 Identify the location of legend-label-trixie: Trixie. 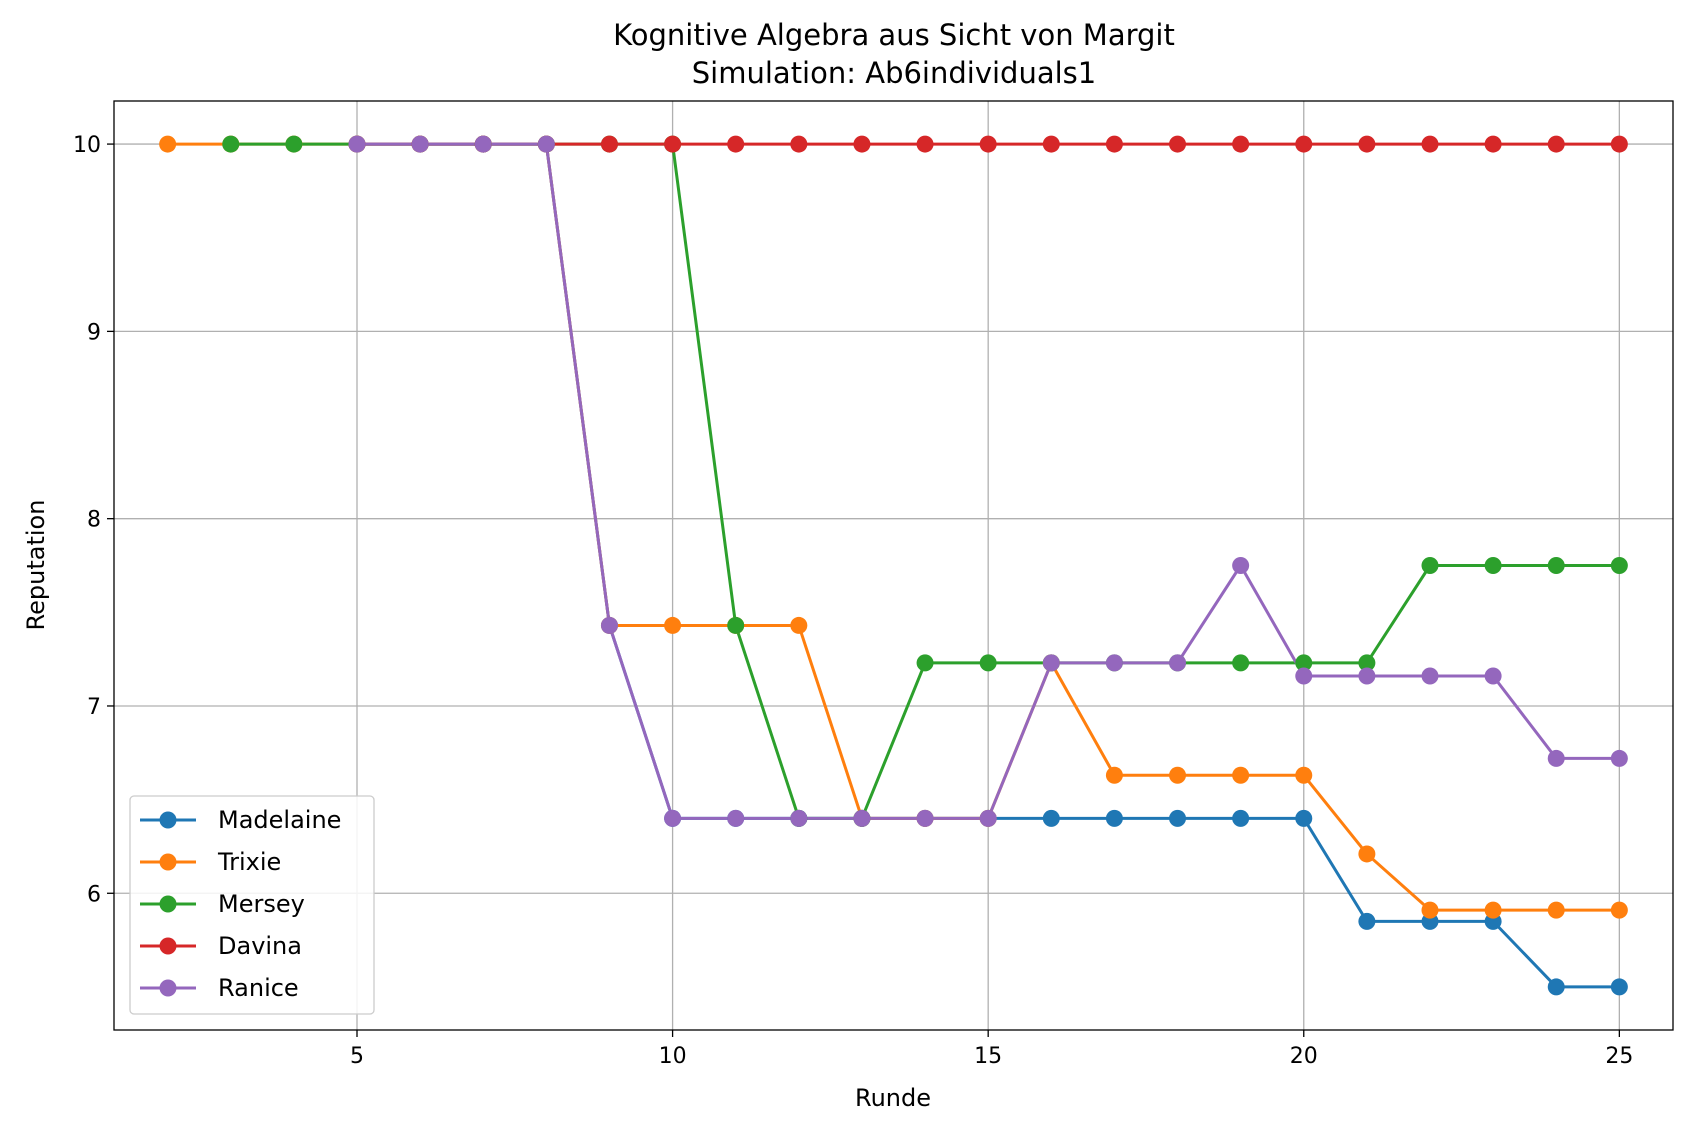
(249, 862).